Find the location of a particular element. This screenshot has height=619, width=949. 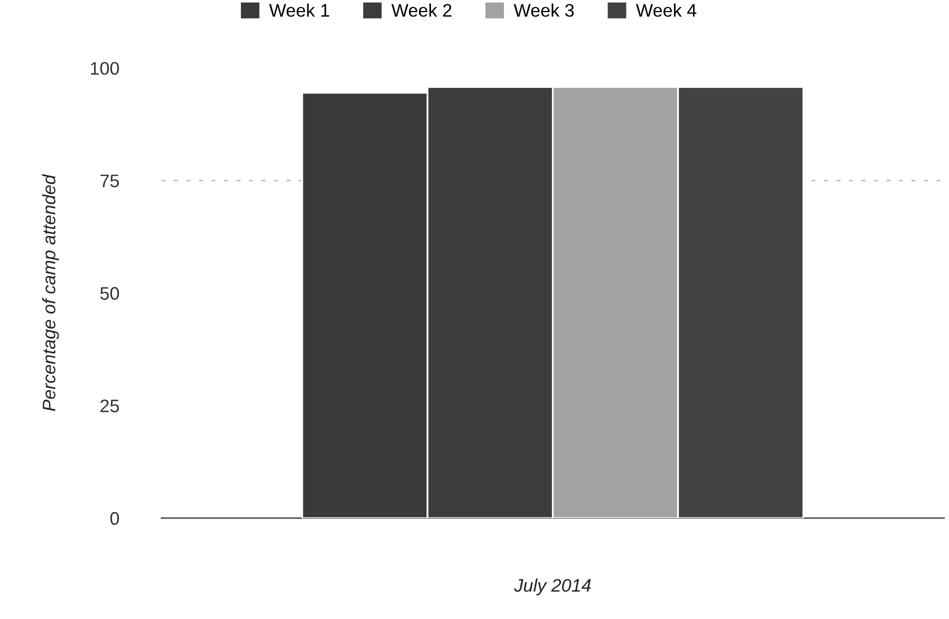

legend-label: Week 1 is located at coordinates (299, 10).